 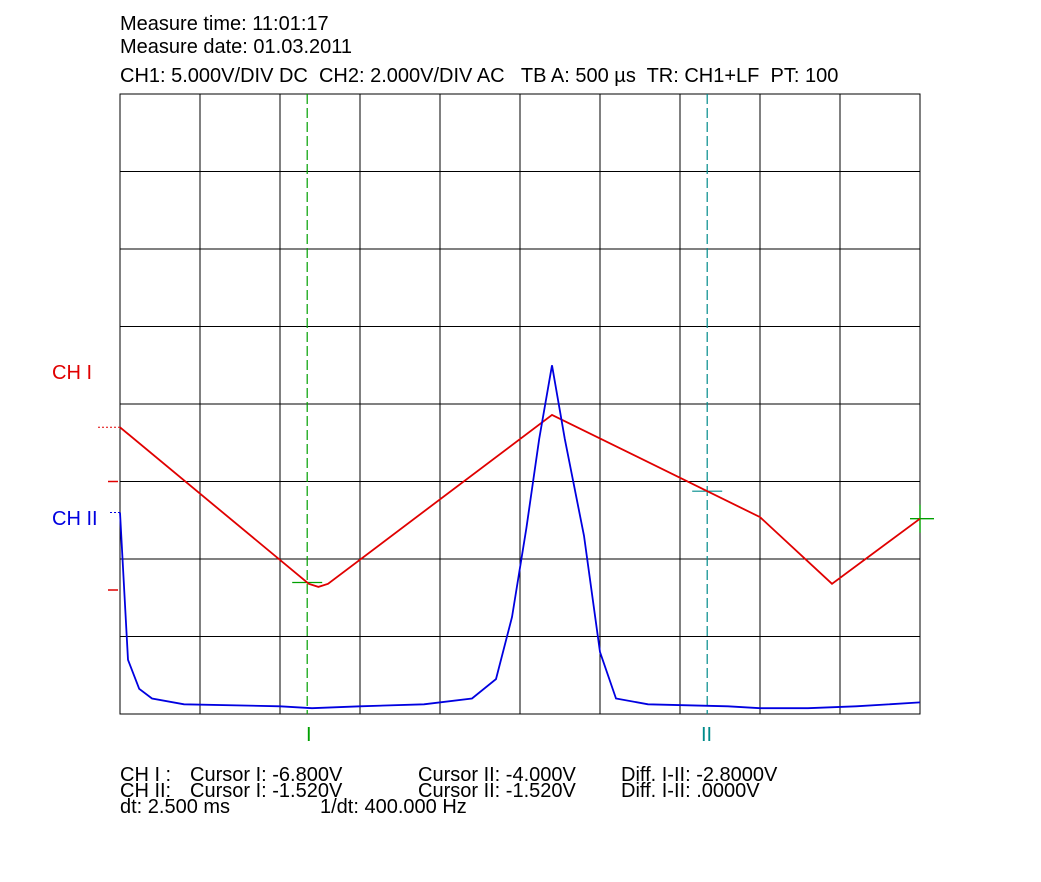 What do you see at coordinates (706, 735) in the screenshot?
I see `cursor-2-label: II` at bounding box center [706, 735].